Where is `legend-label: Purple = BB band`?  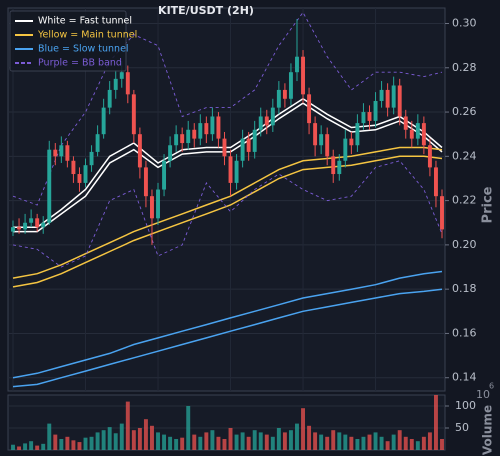 legend-label: Purple = BB band is located at coordinates (80, 63).